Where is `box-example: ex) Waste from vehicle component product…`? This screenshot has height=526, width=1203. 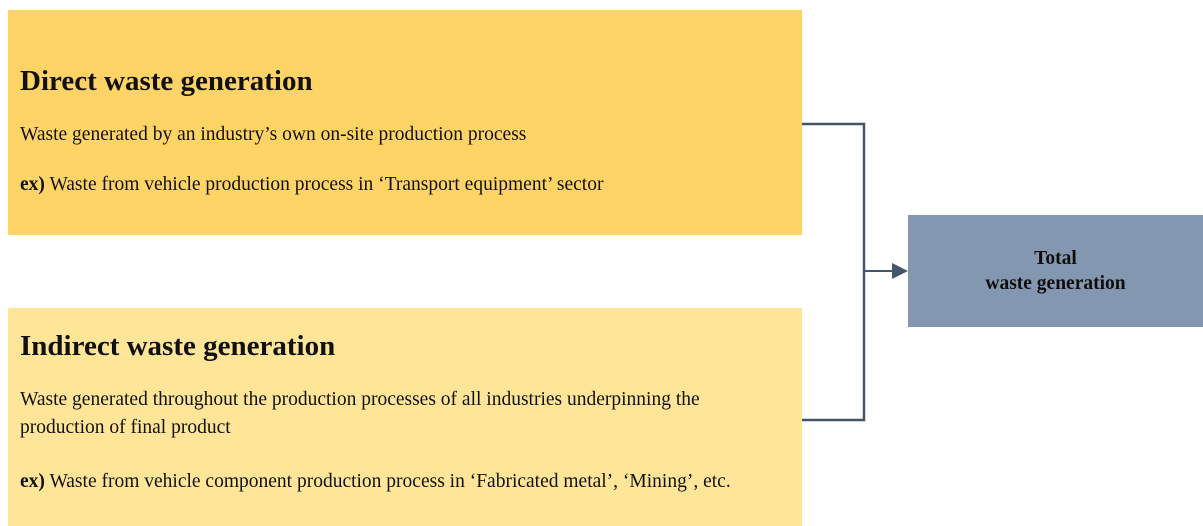 box-example: ex) Waste from vehicle component product… is located at coordinates (405, 482).